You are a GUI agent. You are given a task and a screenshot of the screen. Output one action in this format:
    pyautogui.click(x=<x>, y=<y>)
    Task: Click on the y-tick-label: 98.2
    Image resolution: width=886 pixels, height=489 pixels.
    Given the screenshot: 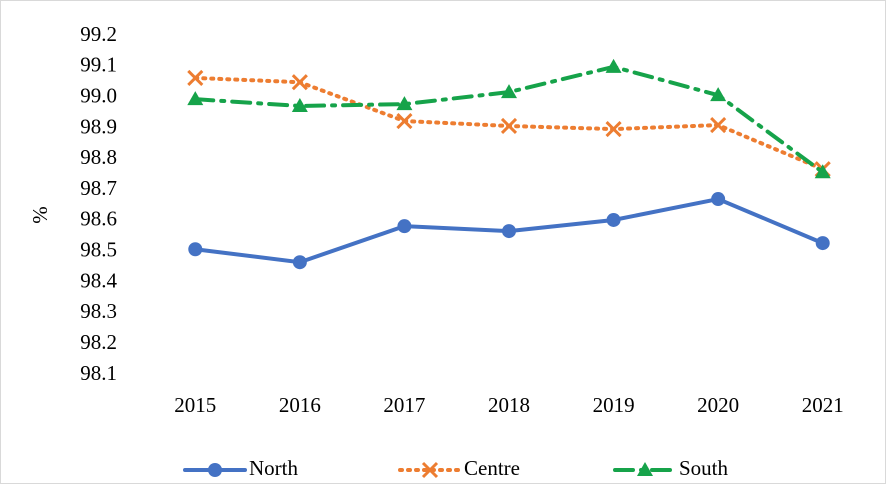 What is the action you would take?
    pyautogui.click(x=98, y=342)
    